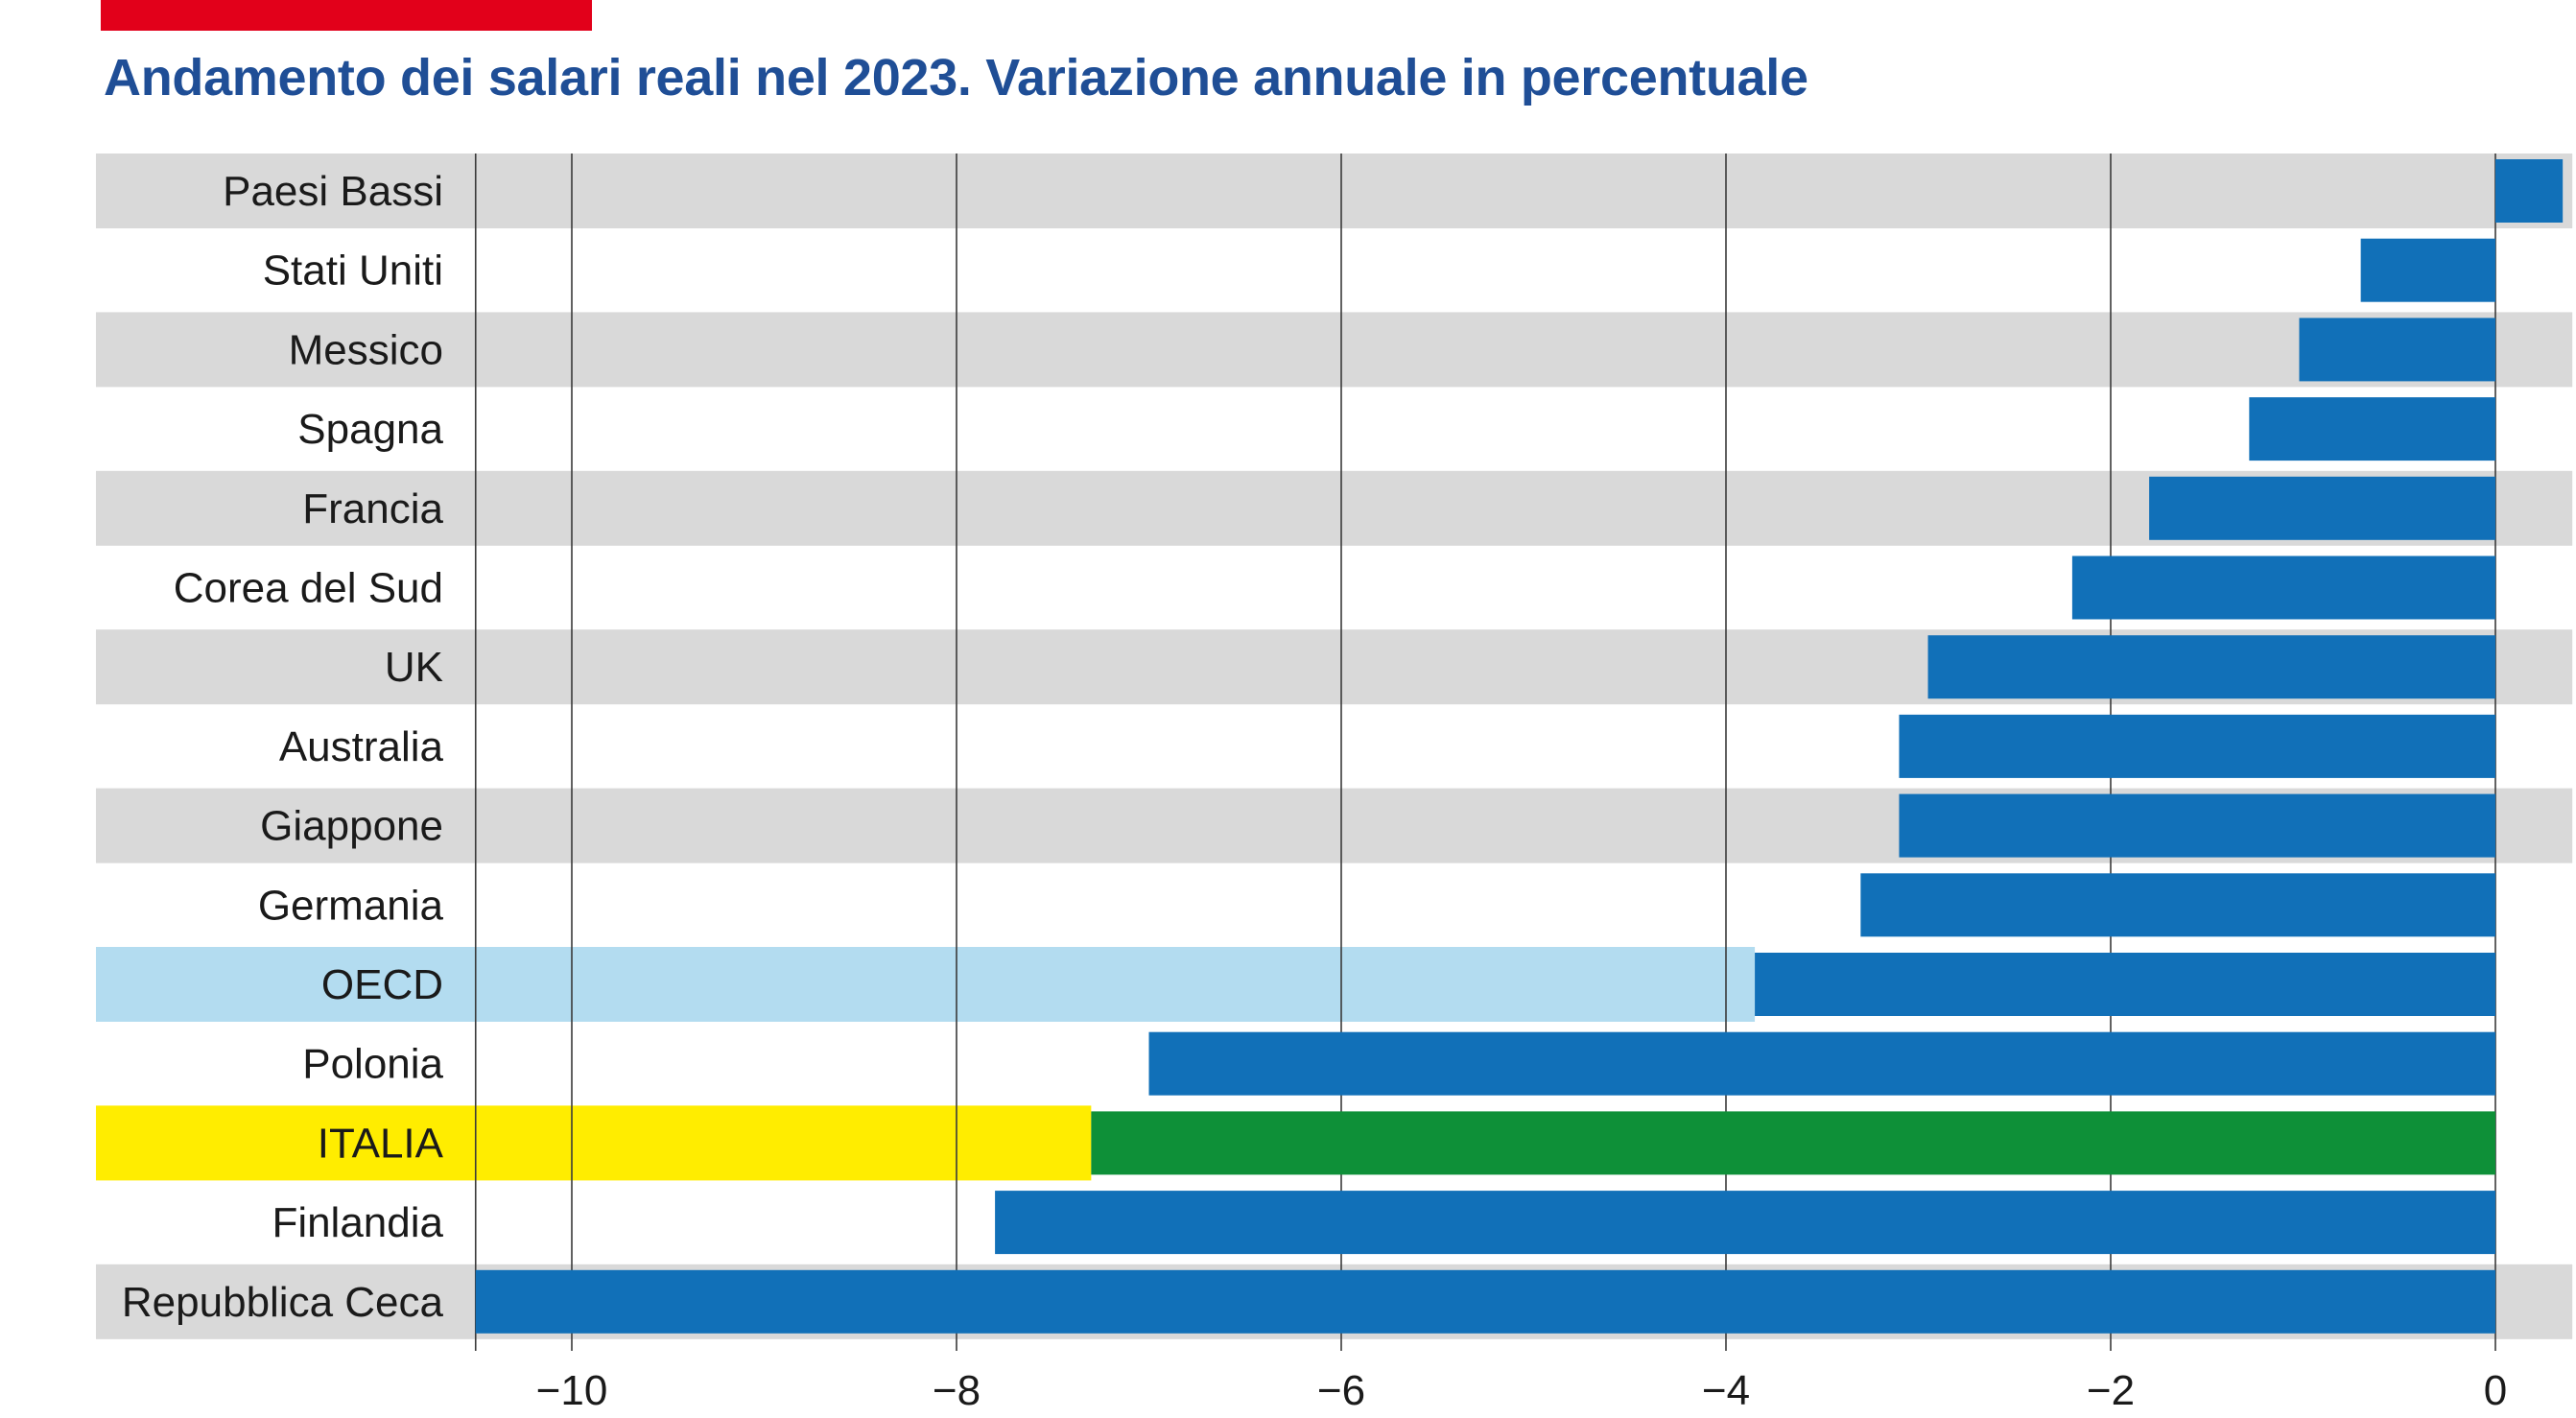 Image resolution: width=2576 pixels, height=1418 pixels. I want to click on category-label: UK, so click(414, 667).